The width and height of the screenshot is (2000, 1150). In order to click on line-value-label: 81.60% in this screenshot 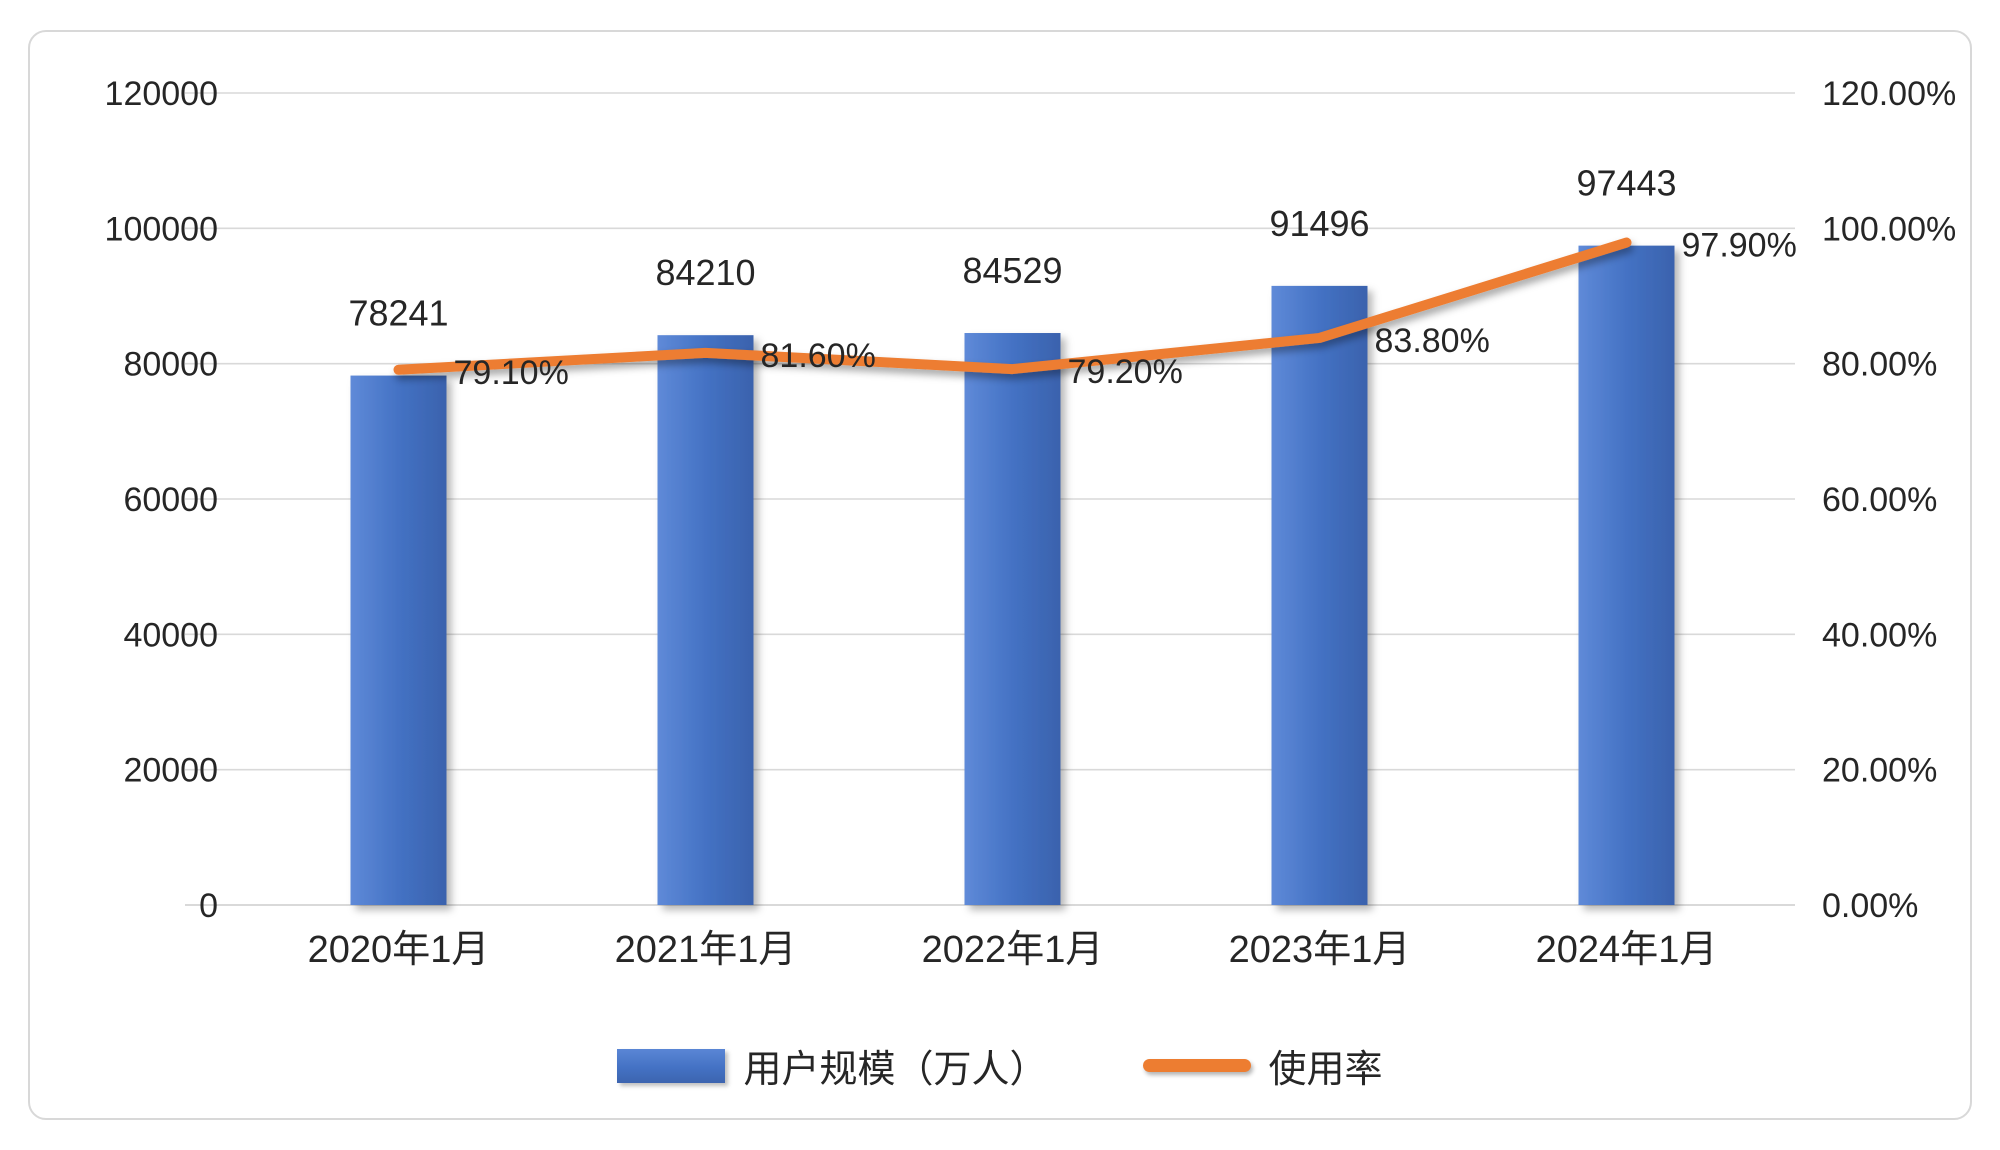, I will do `click(818, 356)`.